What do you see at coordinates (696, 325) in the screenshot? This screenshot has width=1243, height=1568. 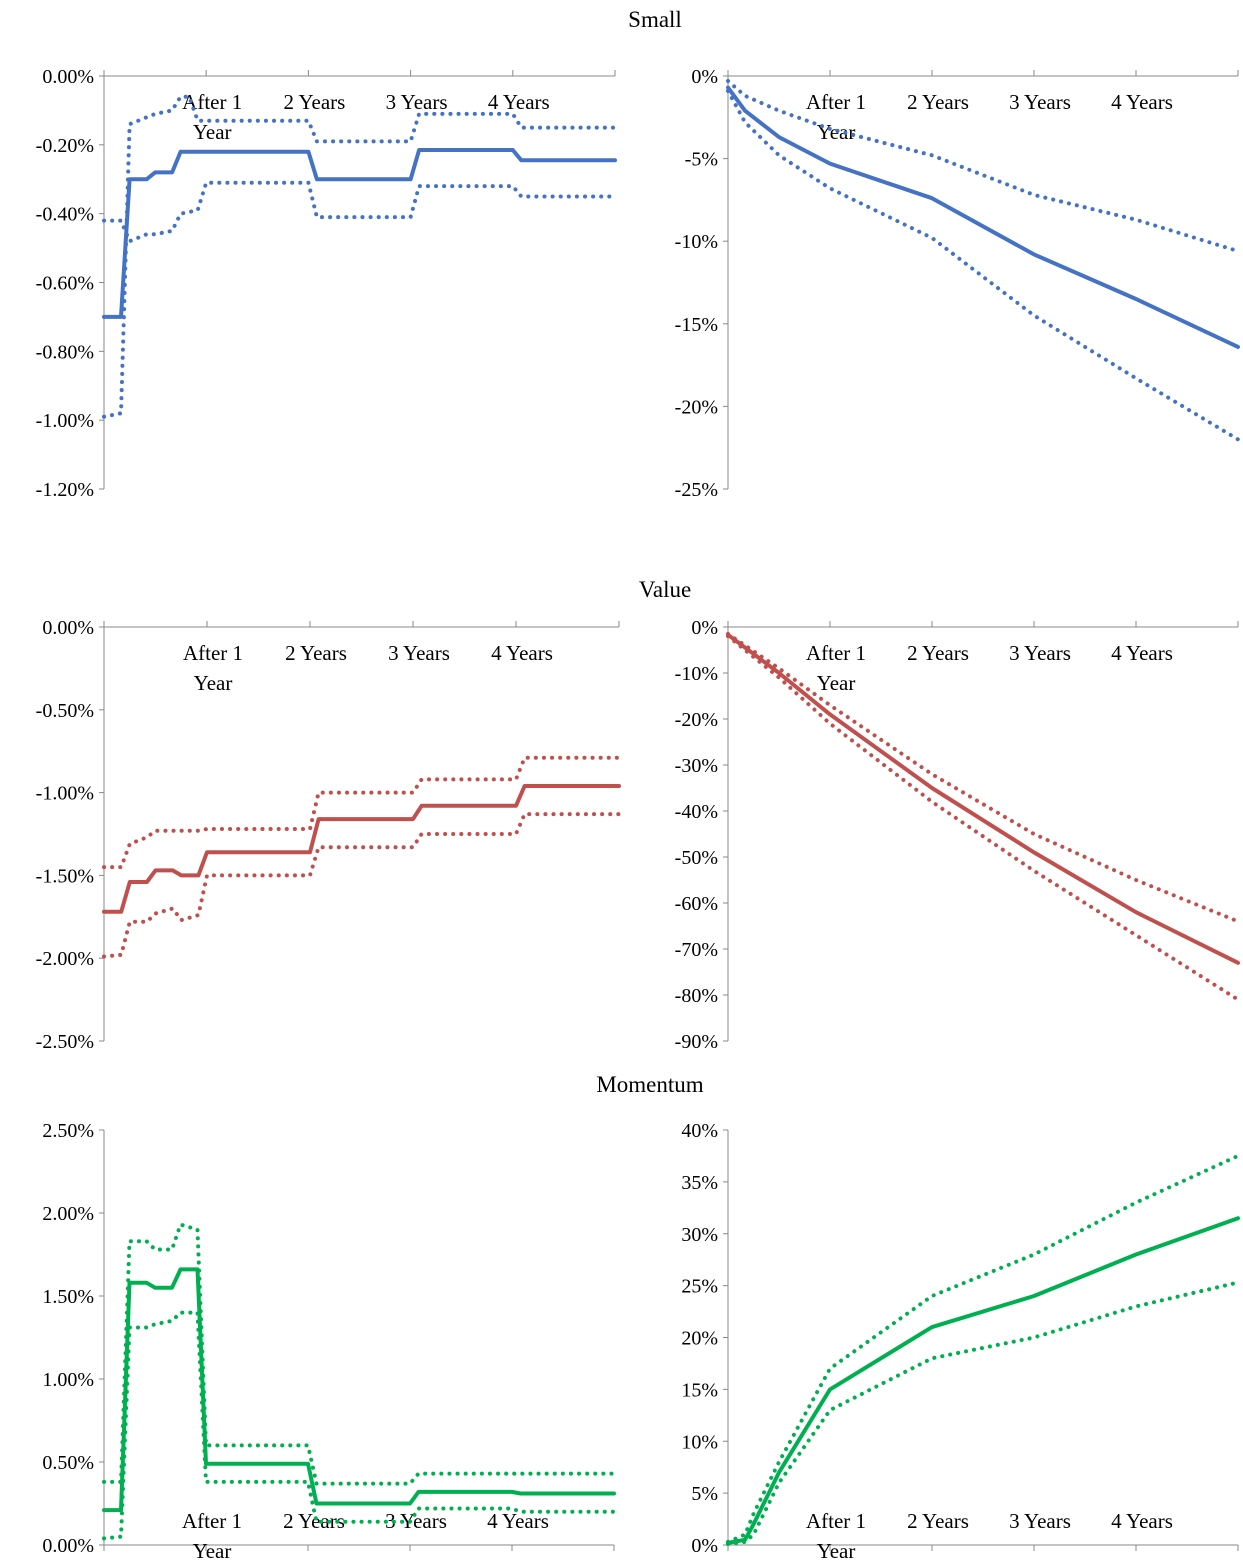 I see `small-cumulative-y-tick-label: -15%` at bounding box center [696, 325].